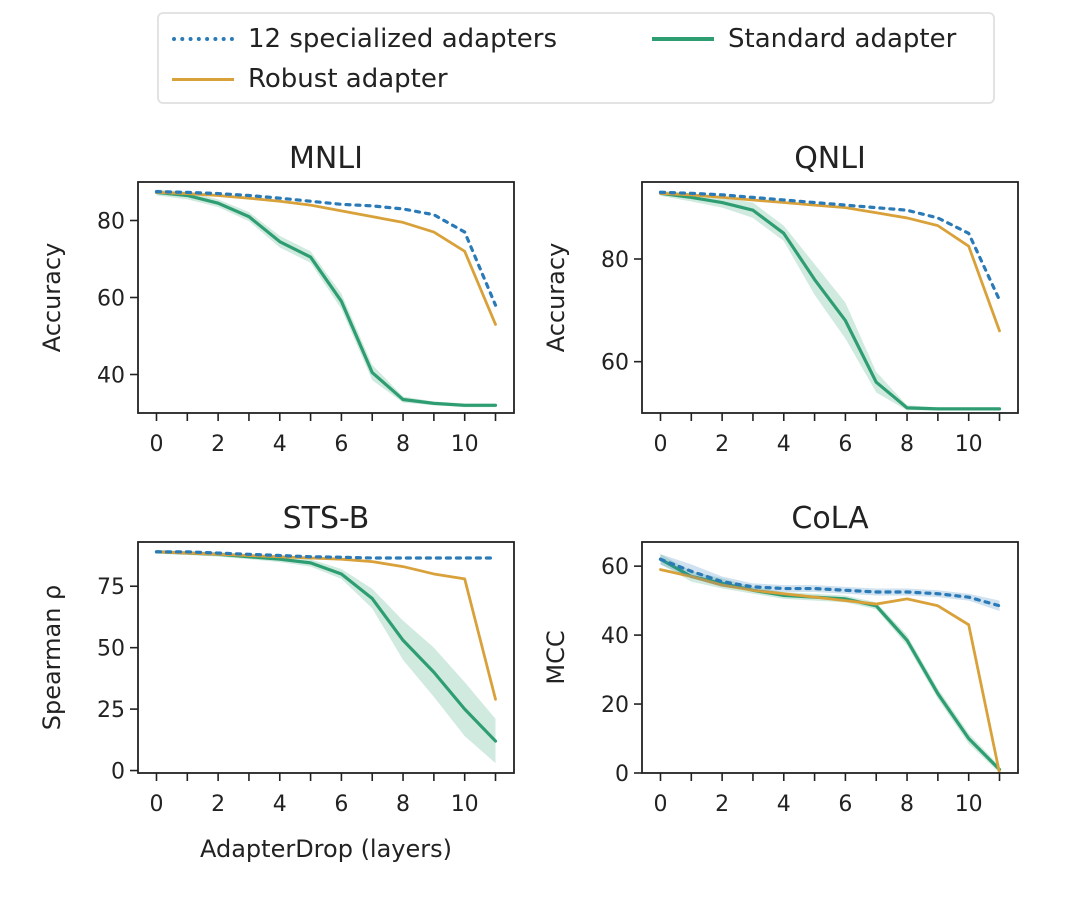 The image size is (1080, 897). Describe the element at coordinates (326, 158) in the screenshot. I see `panel-title-mnli: MNLI` at that location.